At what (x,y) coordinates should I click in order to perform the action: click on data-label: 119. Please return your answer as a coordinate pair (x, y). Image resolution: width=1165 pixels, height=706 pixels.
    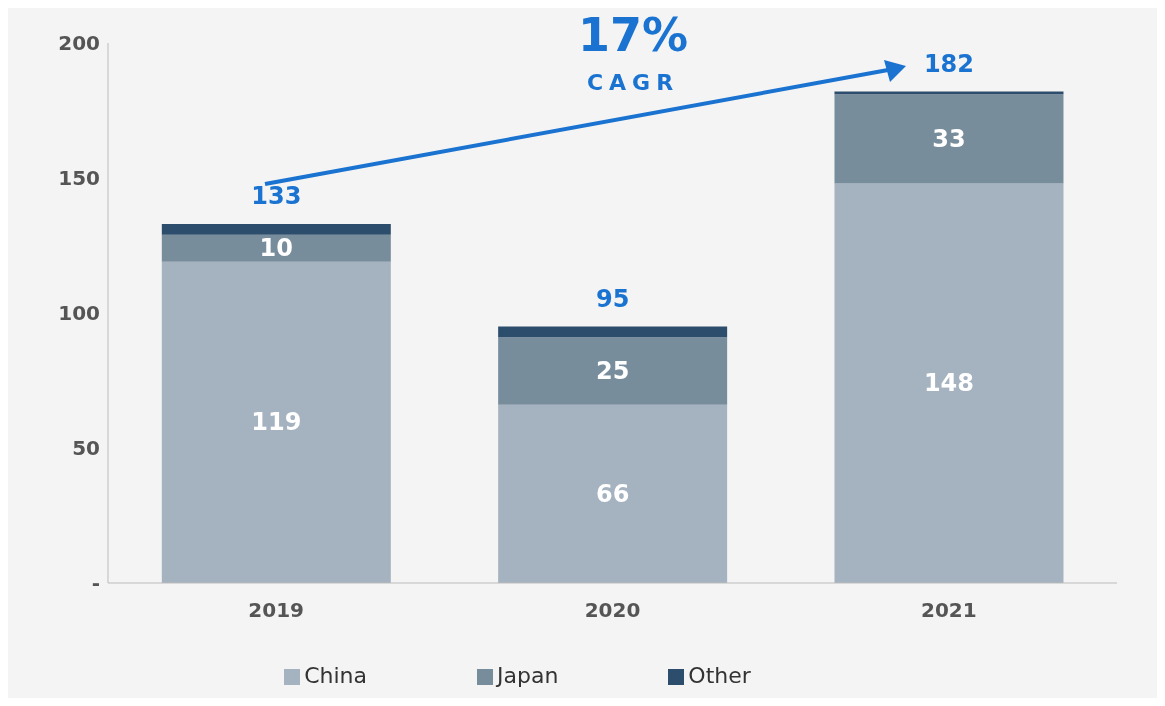
    Looking at the image, I should click on (276, 422).